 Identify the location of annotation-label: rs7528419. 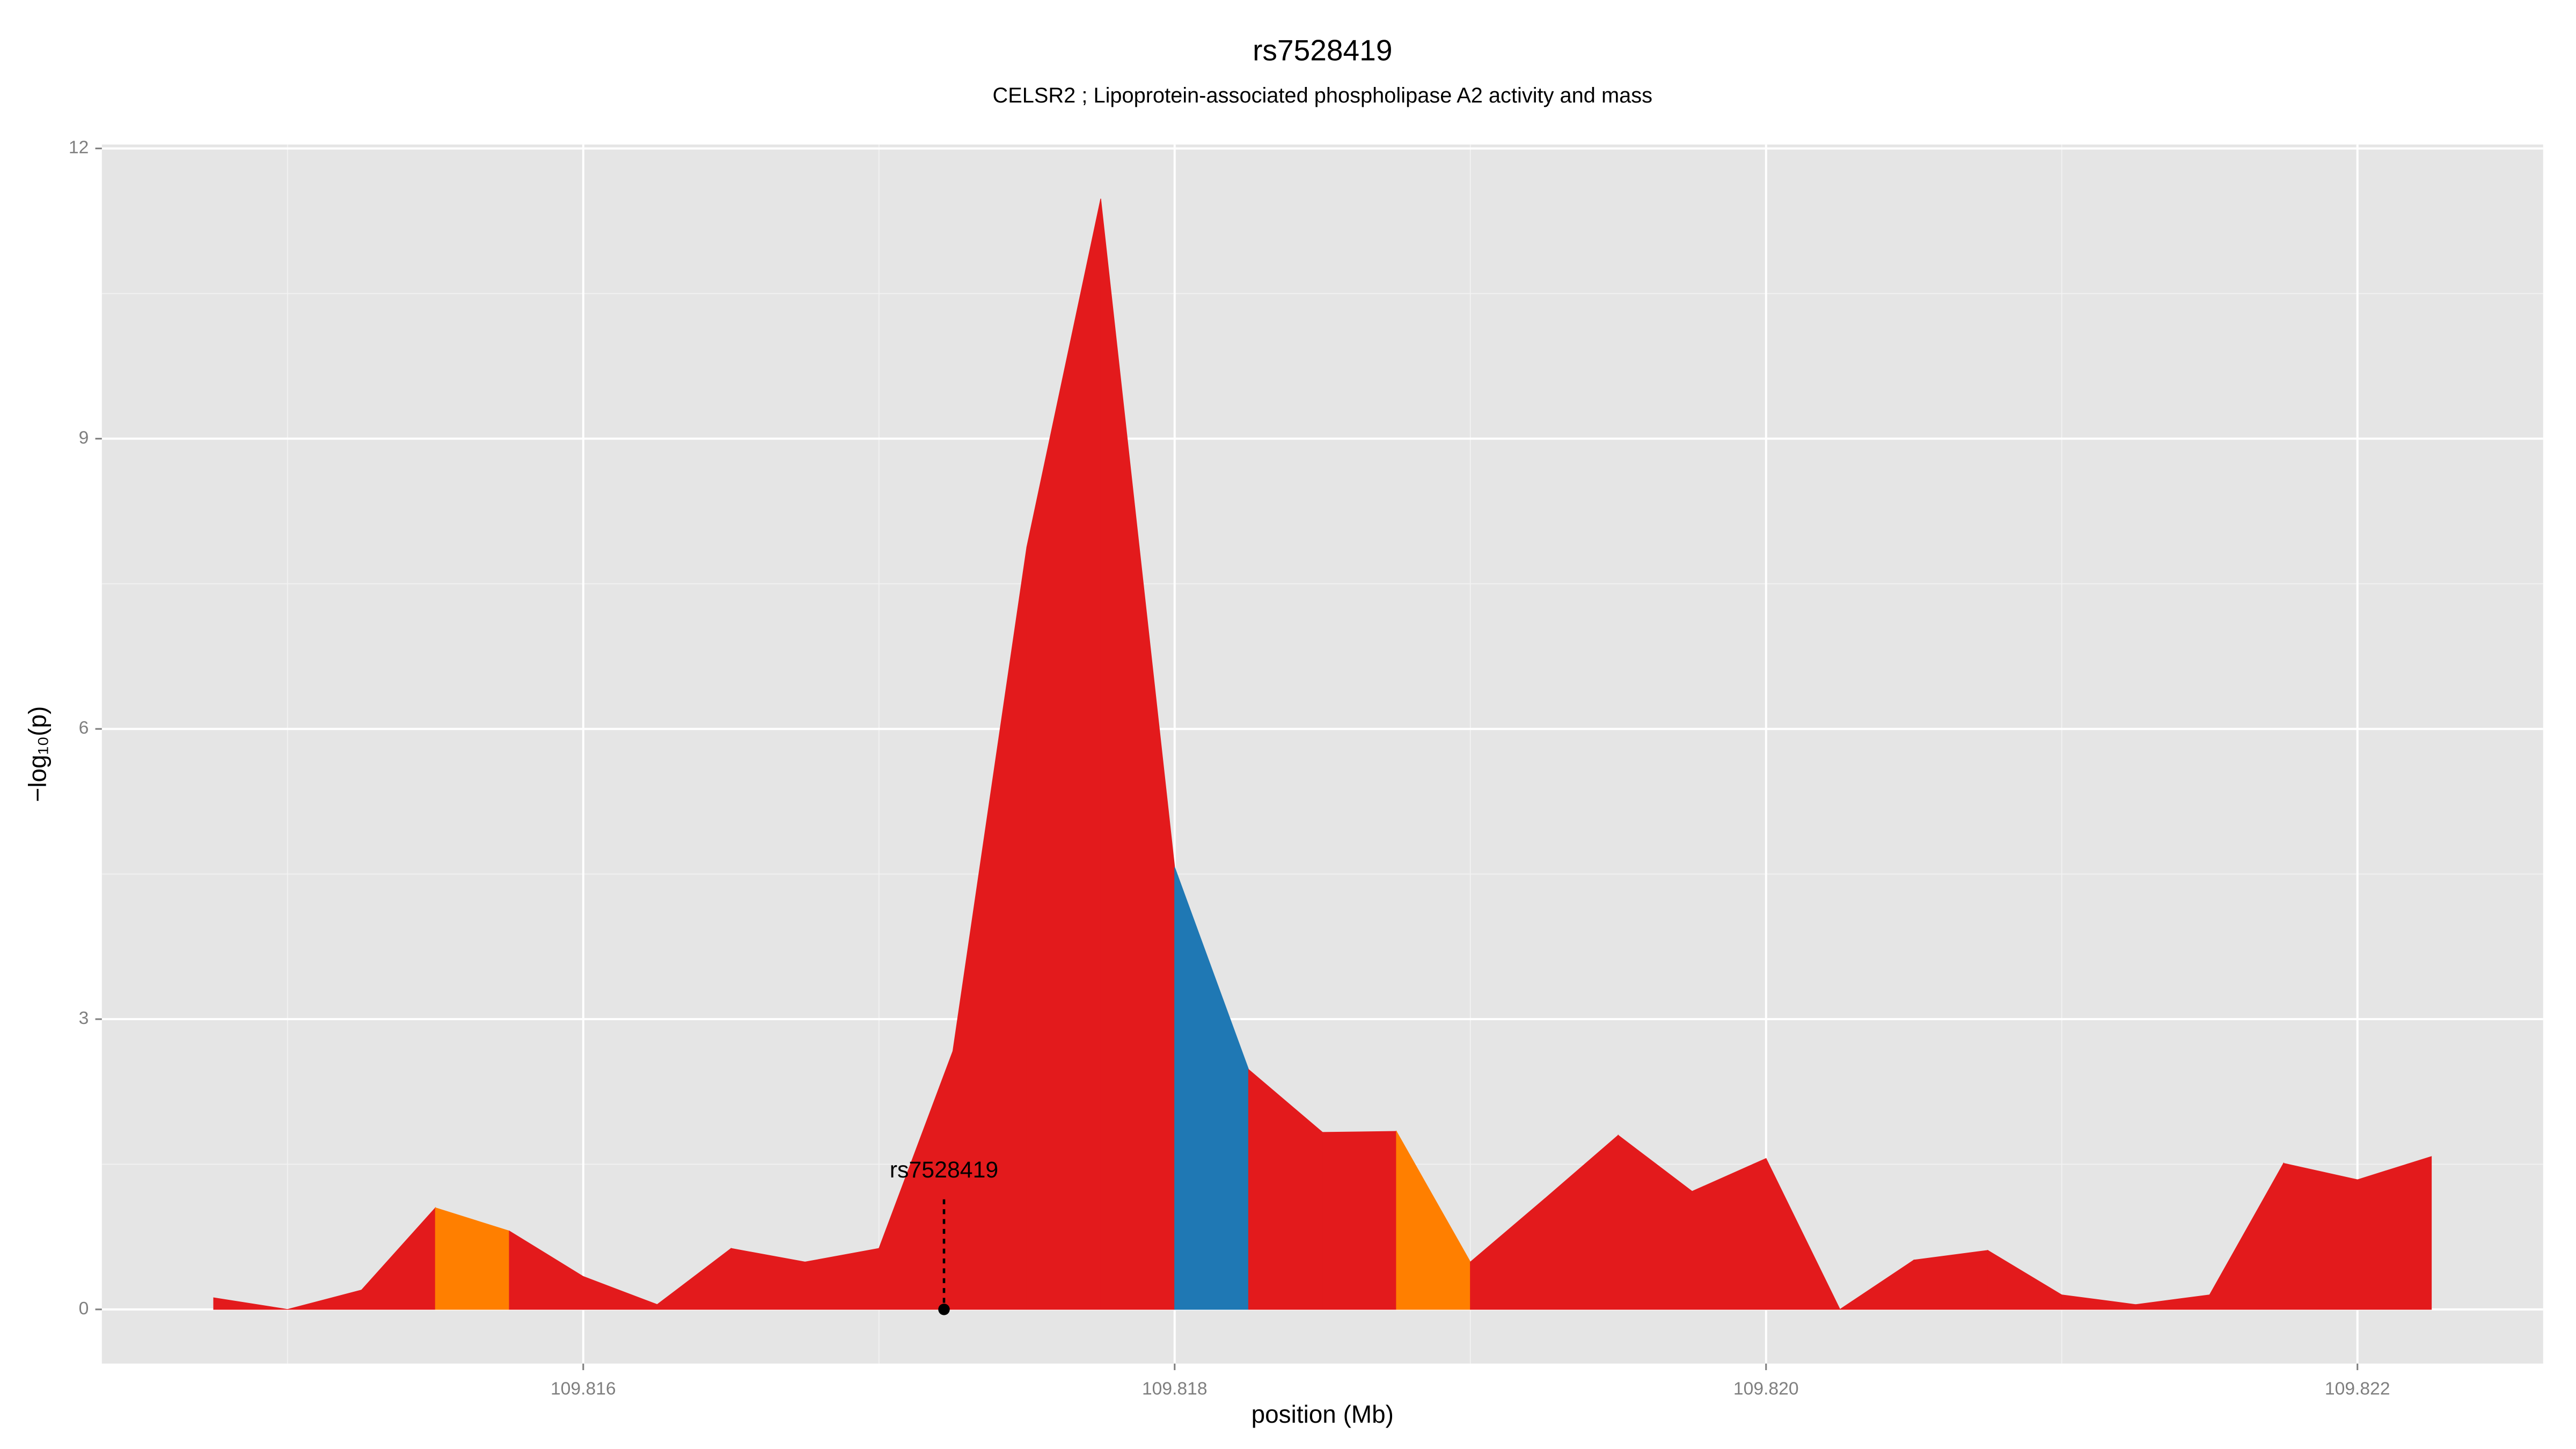
(944, 1170).